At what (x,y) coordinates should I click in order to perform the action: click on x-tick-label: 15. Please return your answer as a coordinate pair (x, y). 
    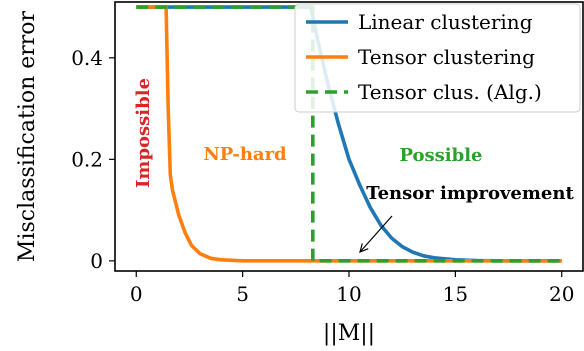
    Looking at the image, I should click on (455, 294).